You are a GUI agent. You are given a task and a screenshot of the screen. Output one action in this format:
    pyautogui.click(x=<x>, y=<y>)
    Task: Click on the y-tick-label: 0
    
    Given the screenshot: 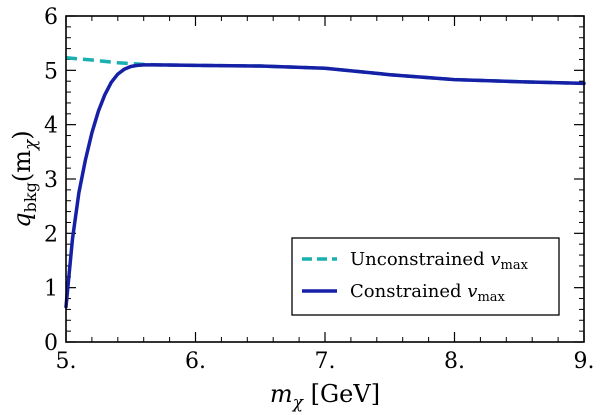 What is the action you would take?
    pyautogui.click(x=51, y=343)
    